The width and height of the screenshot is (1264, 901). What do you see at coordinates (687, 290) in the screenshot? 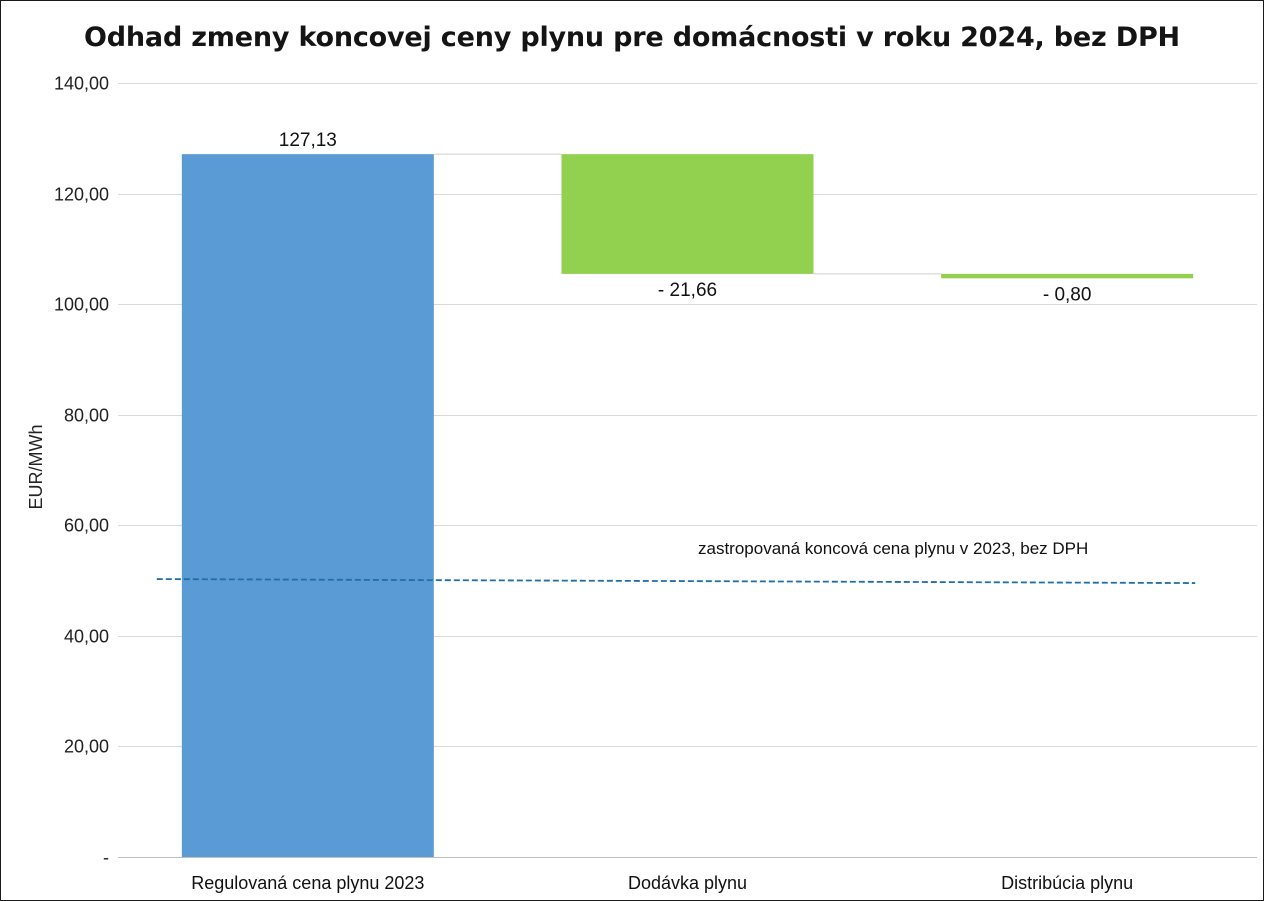
I see `data-label: - 21,66` at bounding box center [687, 290].